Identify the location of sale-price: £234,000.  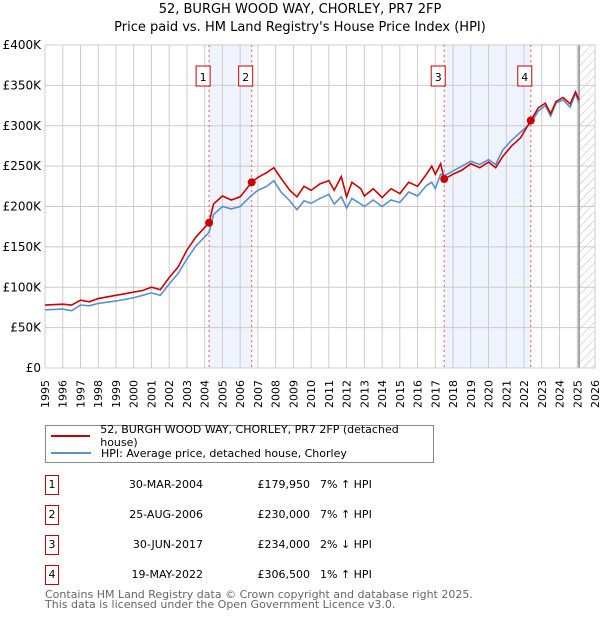
(284, 544).